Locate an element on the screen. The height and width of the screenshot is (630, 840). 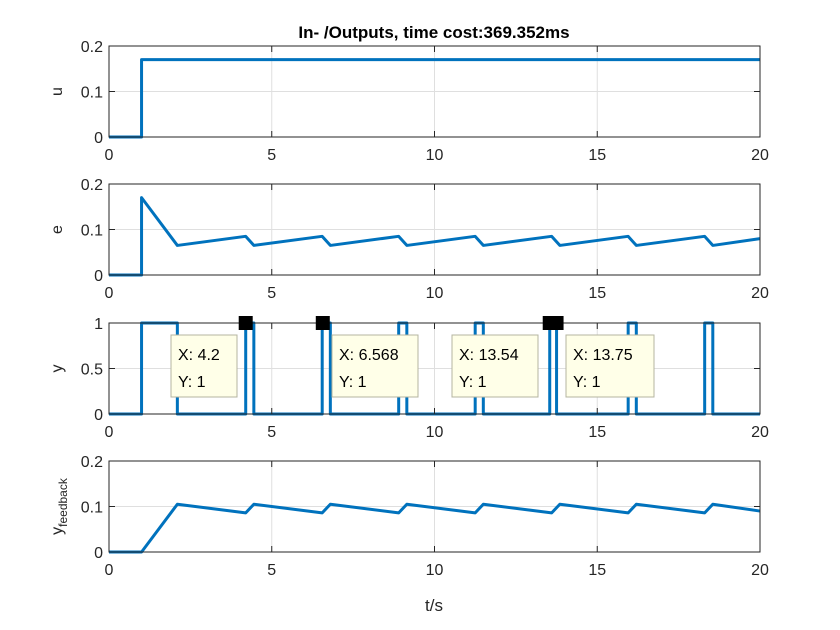
datatip: X: 6.568 Y: 1 is located at coordinates (367, 357).